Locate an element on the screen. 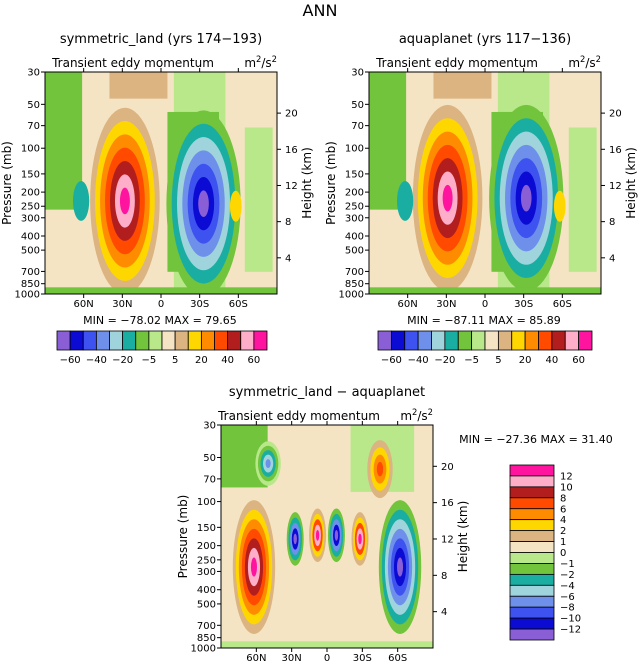  colorbar-label: 60 is located at coordinates (254, 360).